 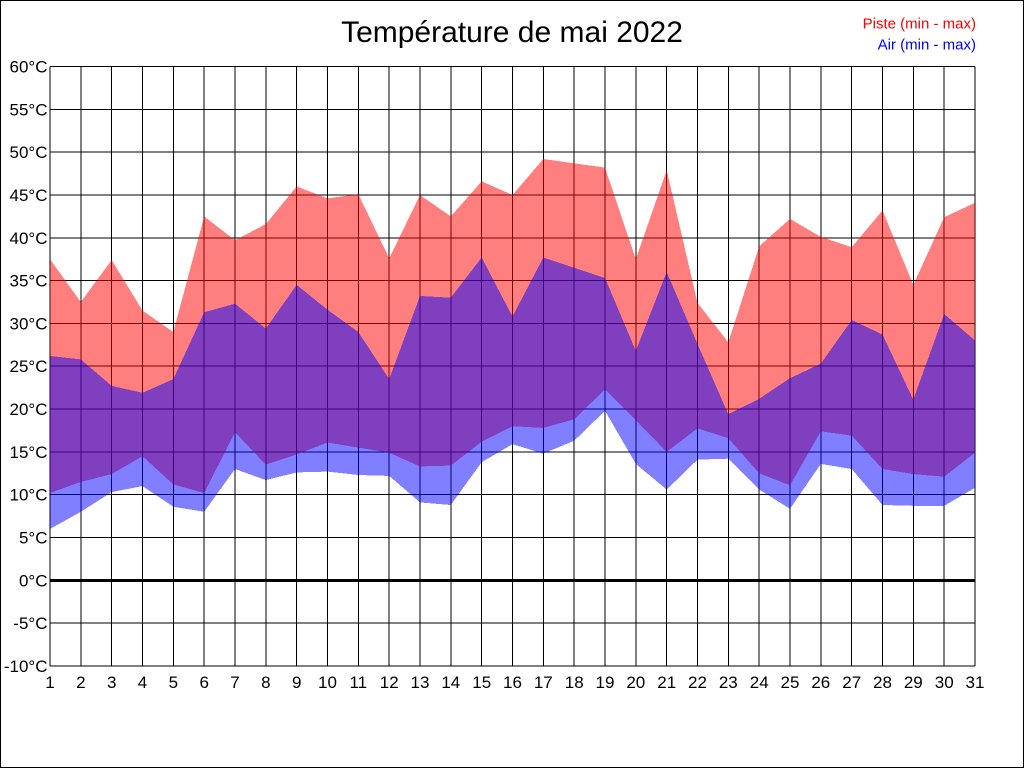 I want to click on svg-text: 2, so click(x=80, y=682).